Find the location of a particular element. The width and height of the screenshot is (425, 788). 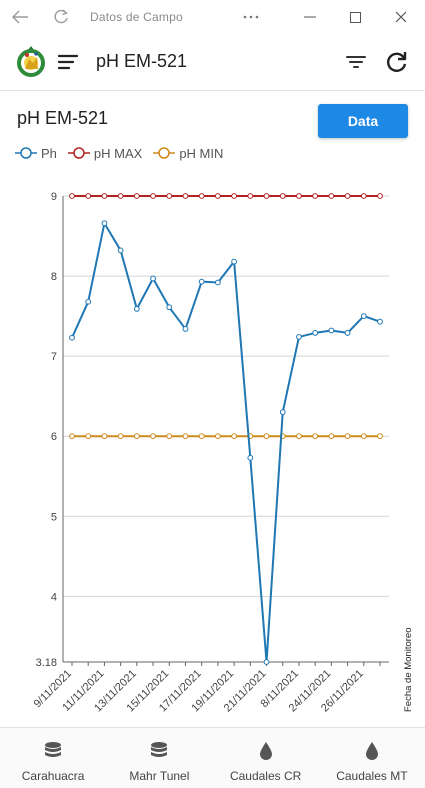

legend-item: pH MAX is located at coordinates (105, 153).